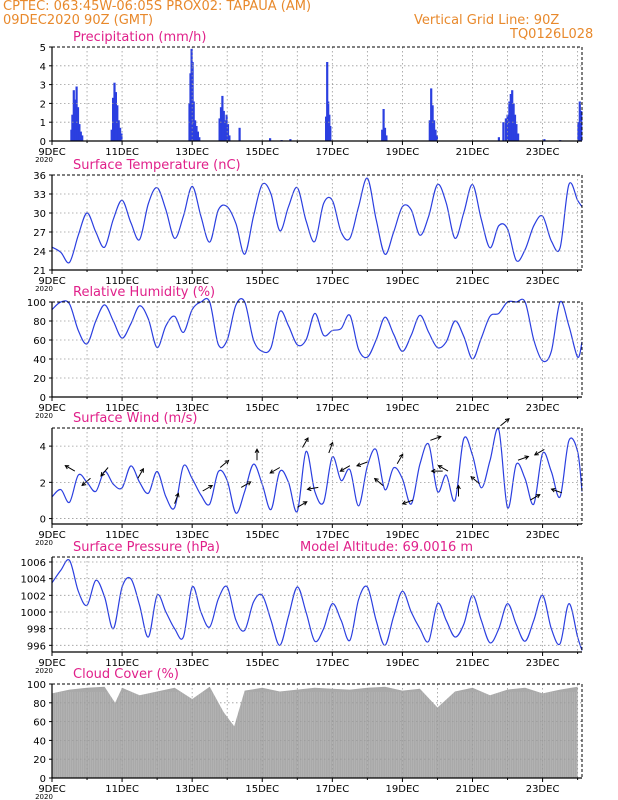 Image resolution: width=618 pixels, height=800 pixels. What do you see at coordinates (139, 37) in the screenshot?
I see `panel-title-0: Precipitation (mm/h)` at bounding box center [139, 37].